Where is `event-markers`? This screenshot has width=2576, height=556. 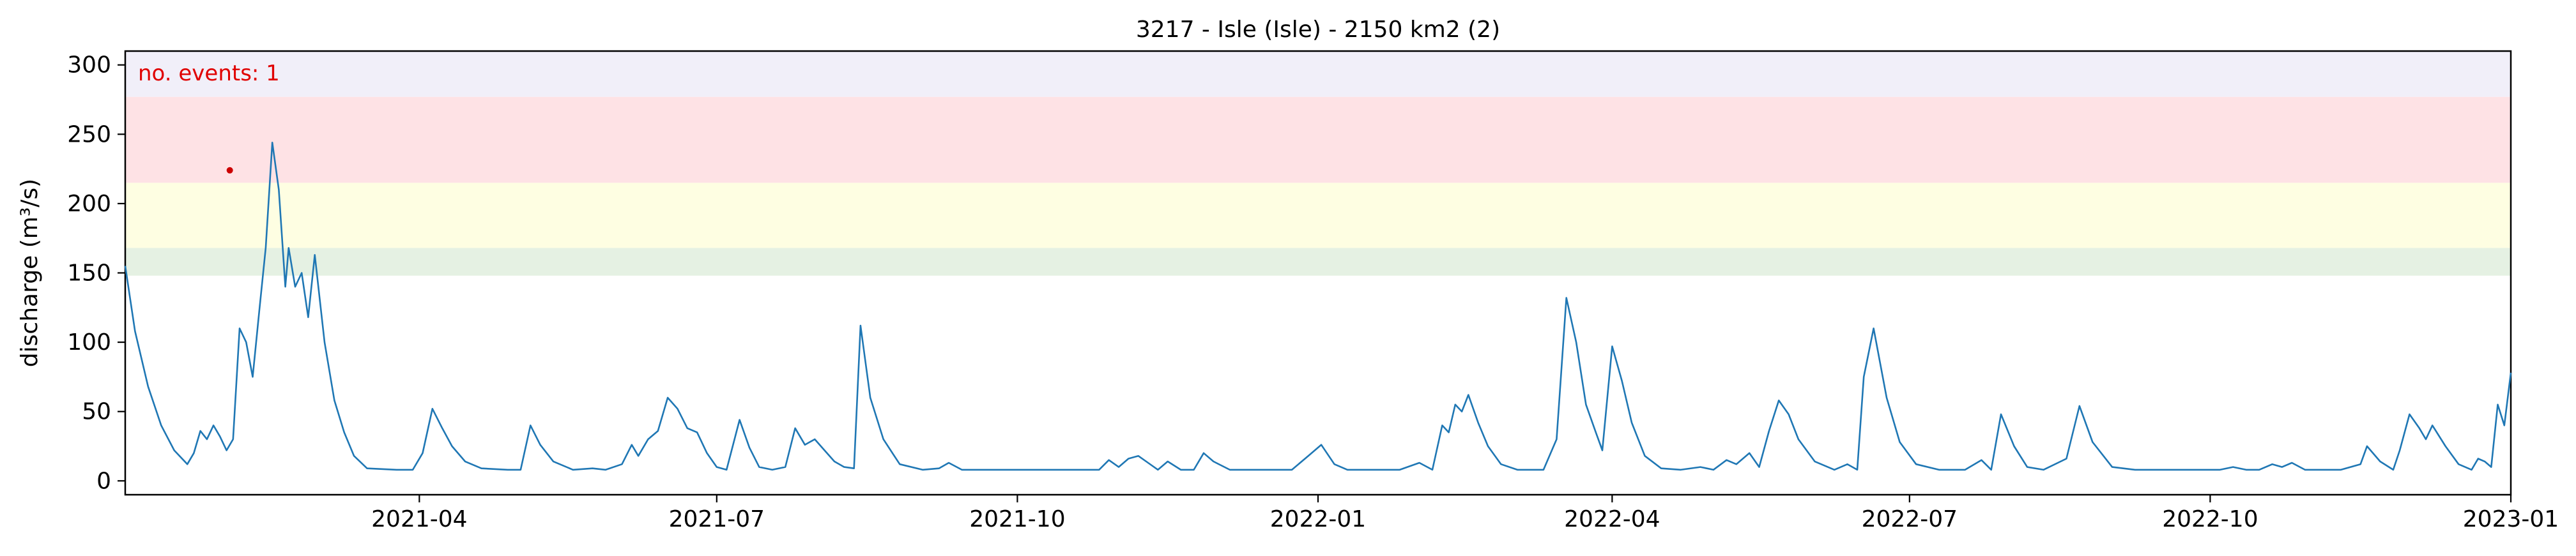 event-markers is located at coordinates (229, 170).